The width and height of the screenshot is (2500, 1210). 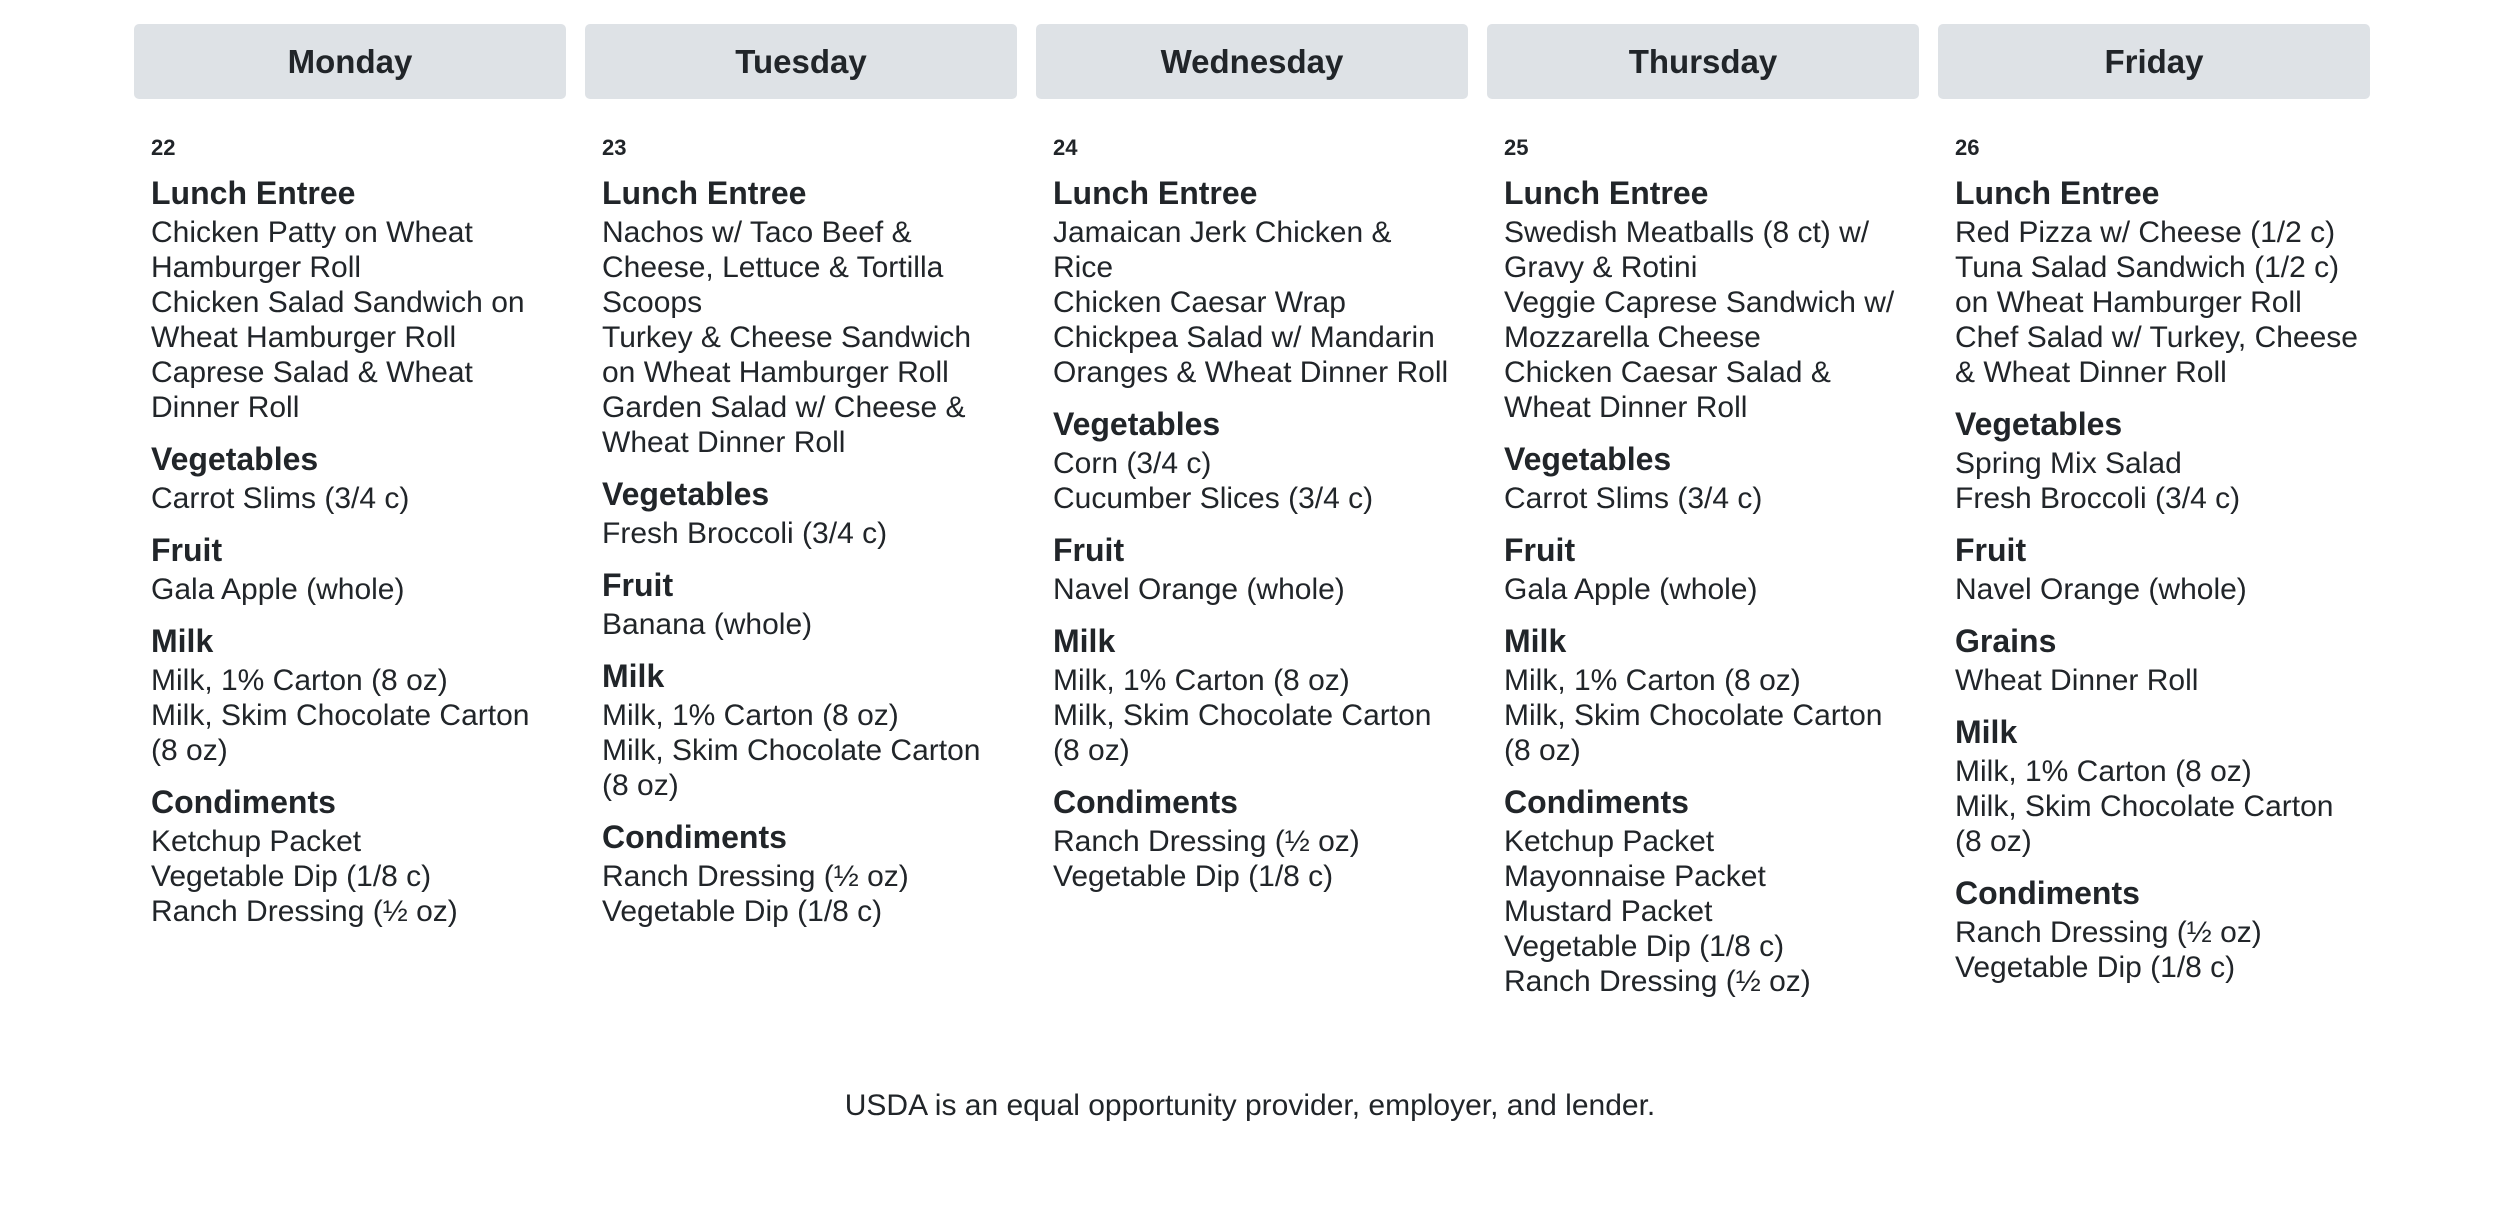 I want to click on menu-item: Spring Mix Salad, so click(x=2068, y=463).